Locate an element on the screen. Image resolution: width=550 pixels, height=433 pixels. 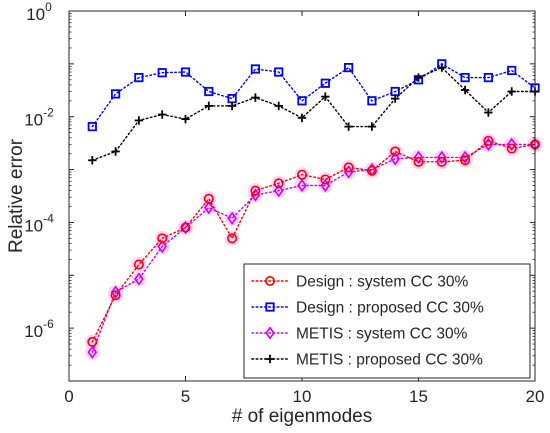
y-tick-label: 10⁻⁶ is located at coordinates (39, 329).